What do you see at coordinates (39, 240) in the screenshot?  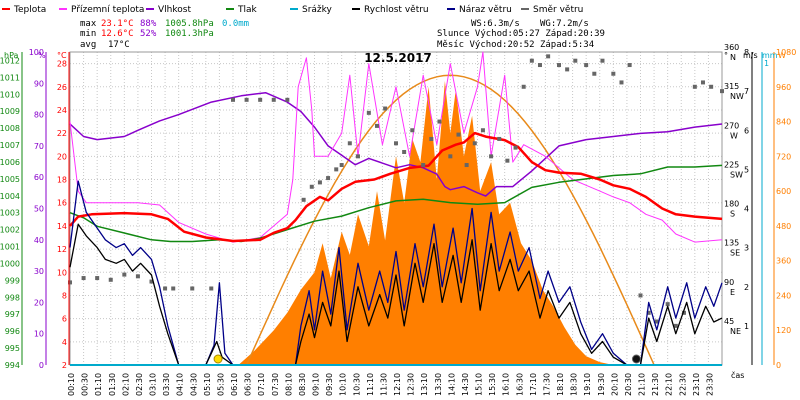 I see `humidity-tick-label: 40` at bounding box center [39, 240].